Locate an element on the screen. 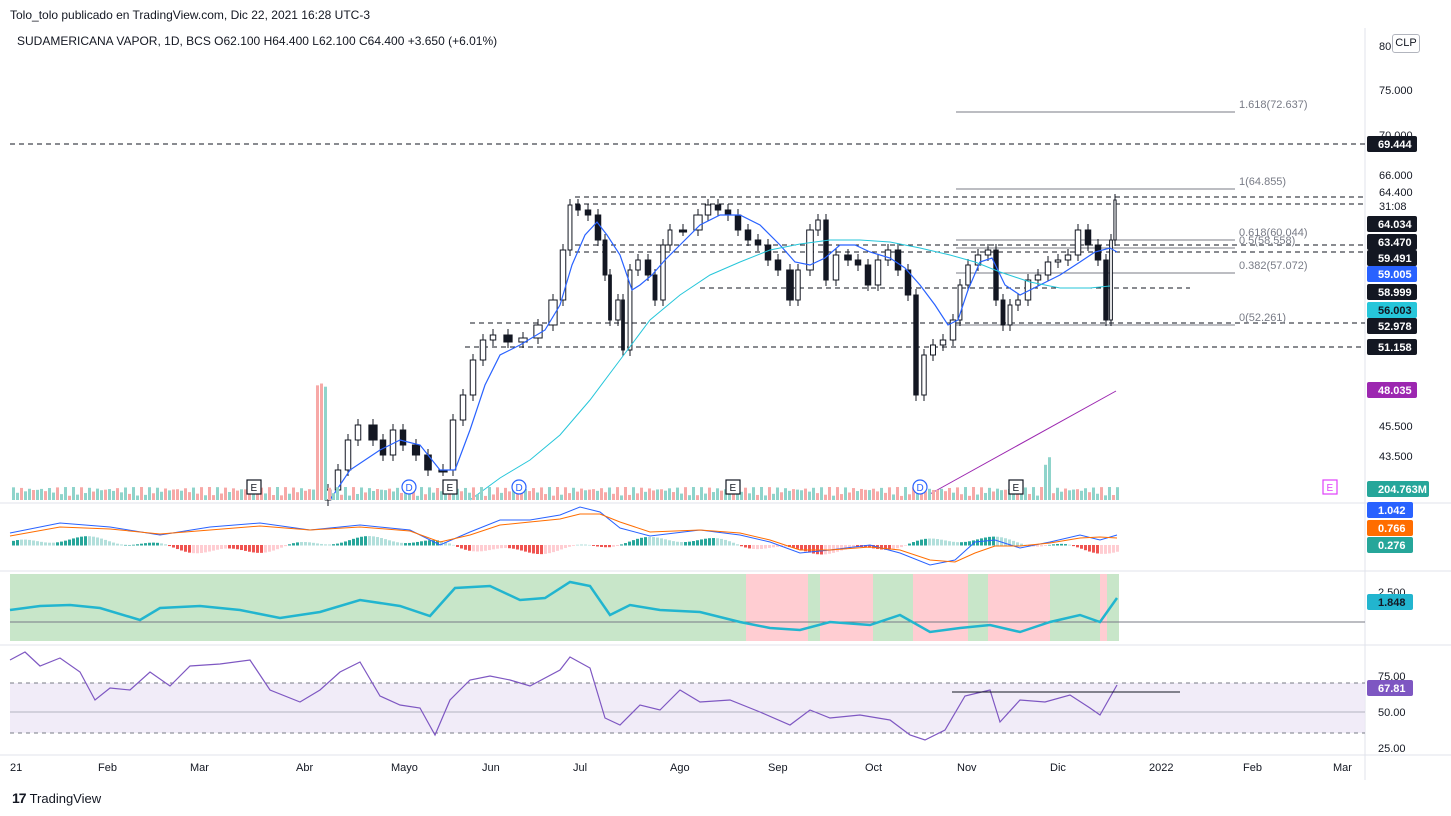 This screenshot has height=816, width=1451. fib-level-label: 0.5(58.558) is located at coordinates (1267, 241).